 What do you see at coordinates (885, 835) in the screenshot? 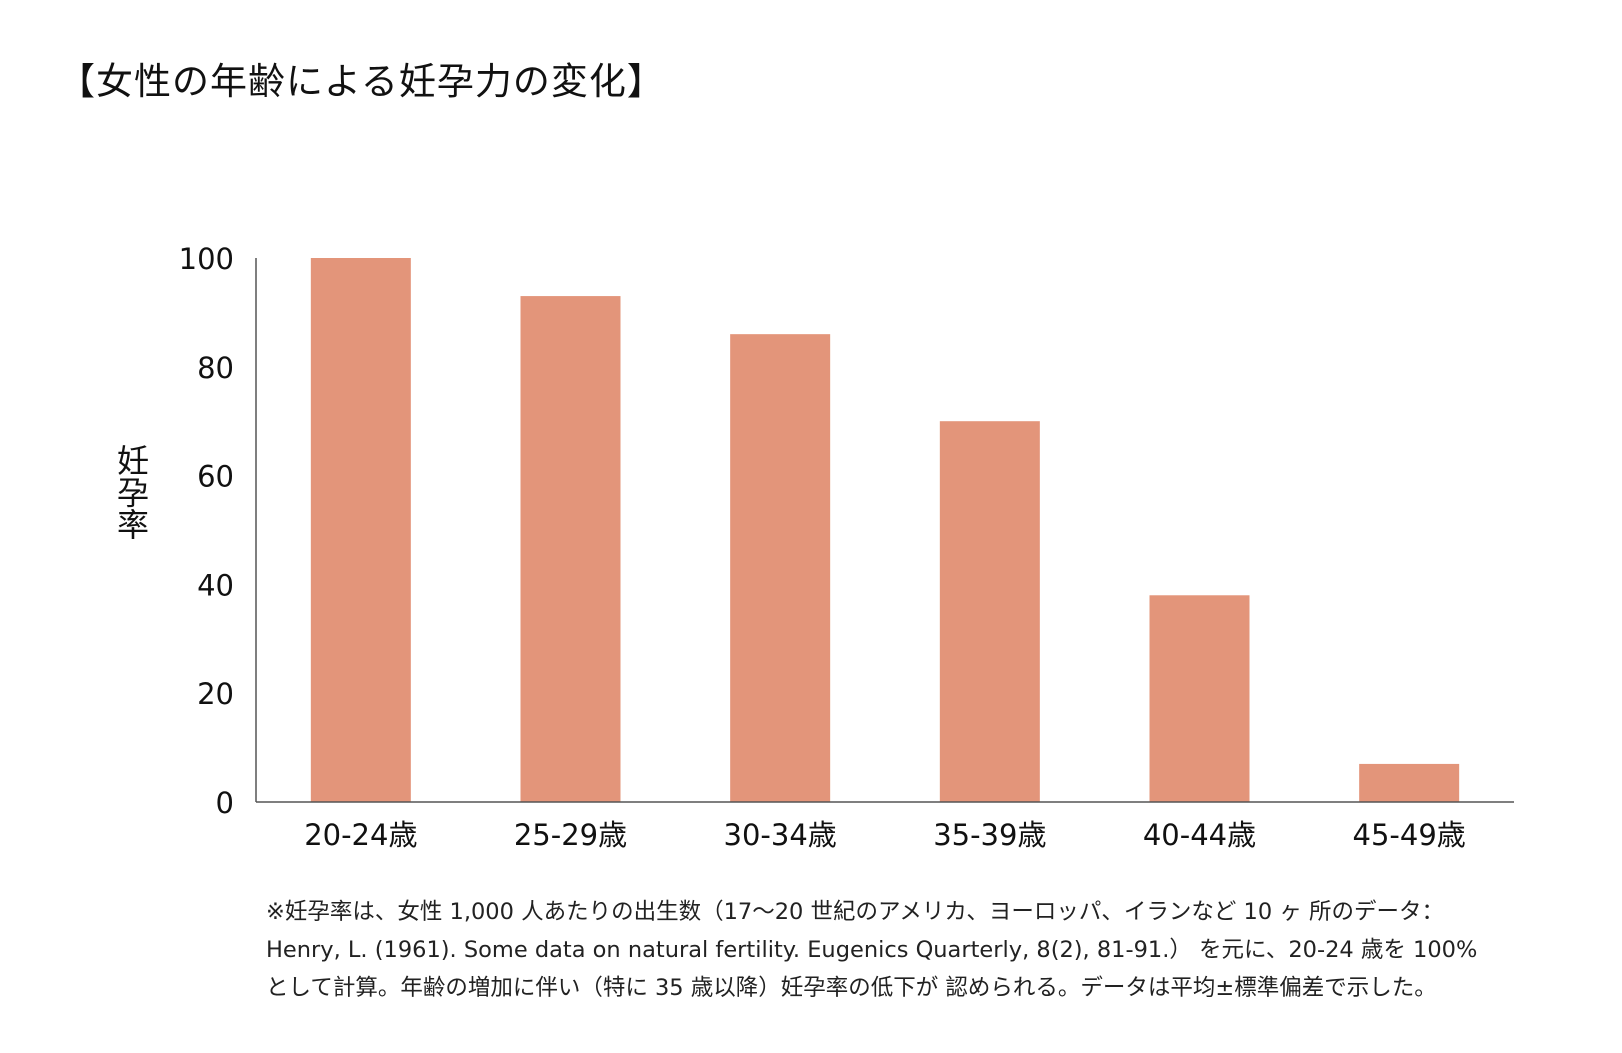
I see `x-axis-ticks: 20-24歳 25-29歳 30-34歳 35-39歳 40-44歳 45-49歳` at bounding box center [885, 835].